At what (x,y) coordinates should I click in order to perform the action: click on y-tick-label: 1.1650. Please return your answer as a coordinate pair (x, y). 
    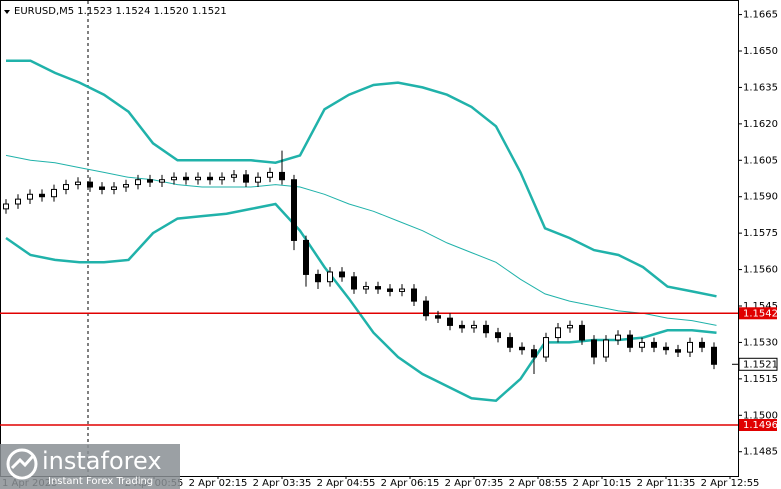
    Looking at the image, I should click on (760, 51).